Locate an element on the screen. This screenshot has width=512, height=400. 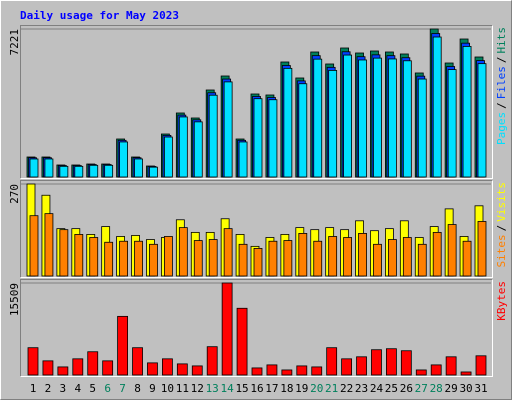
legend-entry: KBytes is located at coordinates (501, 301).